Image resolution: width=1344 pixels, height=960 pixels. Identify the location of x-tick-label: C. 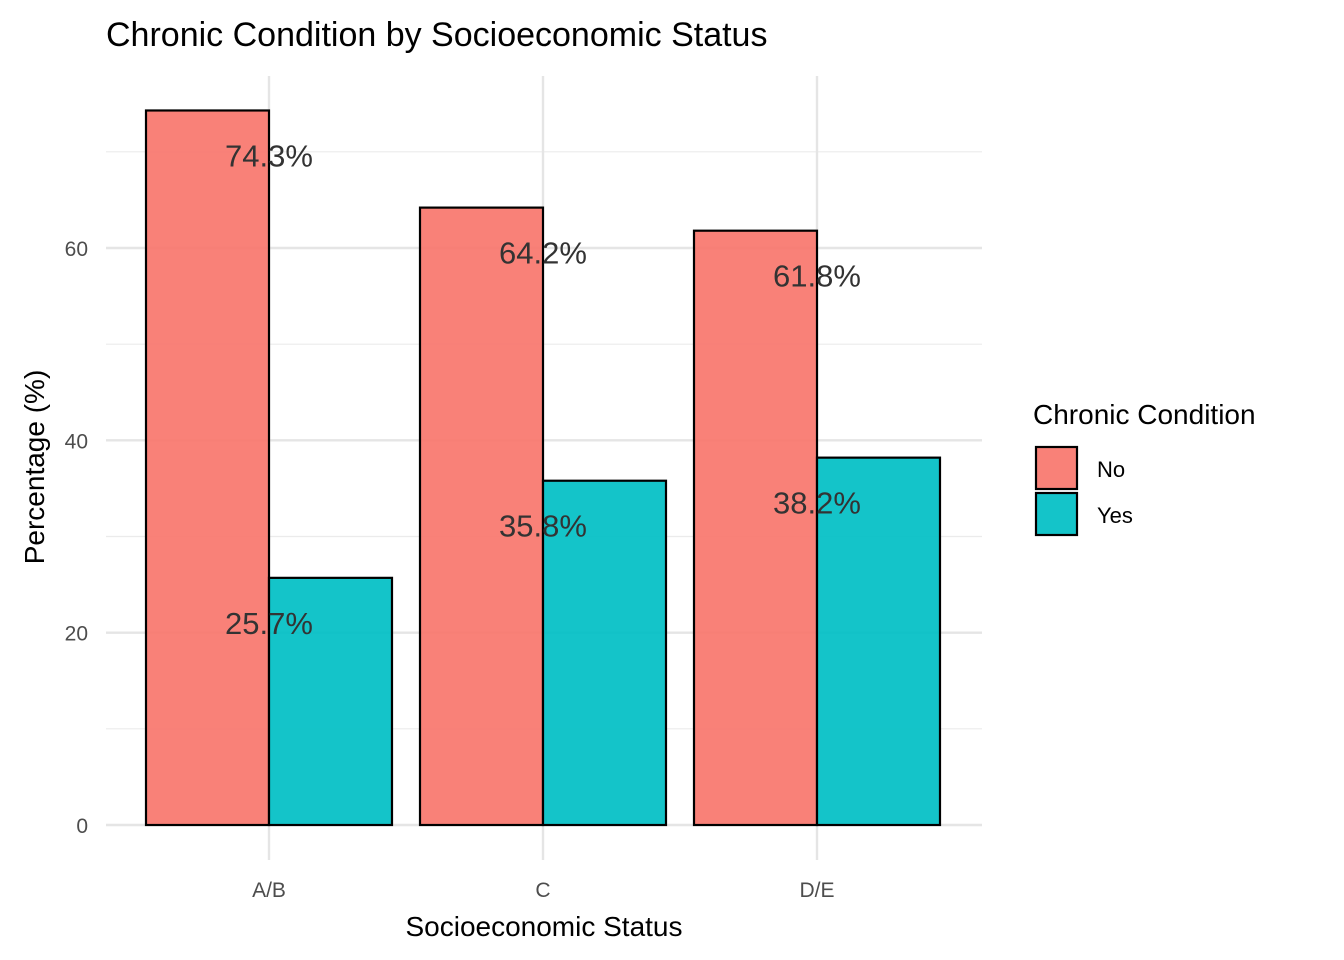
(542, 890).